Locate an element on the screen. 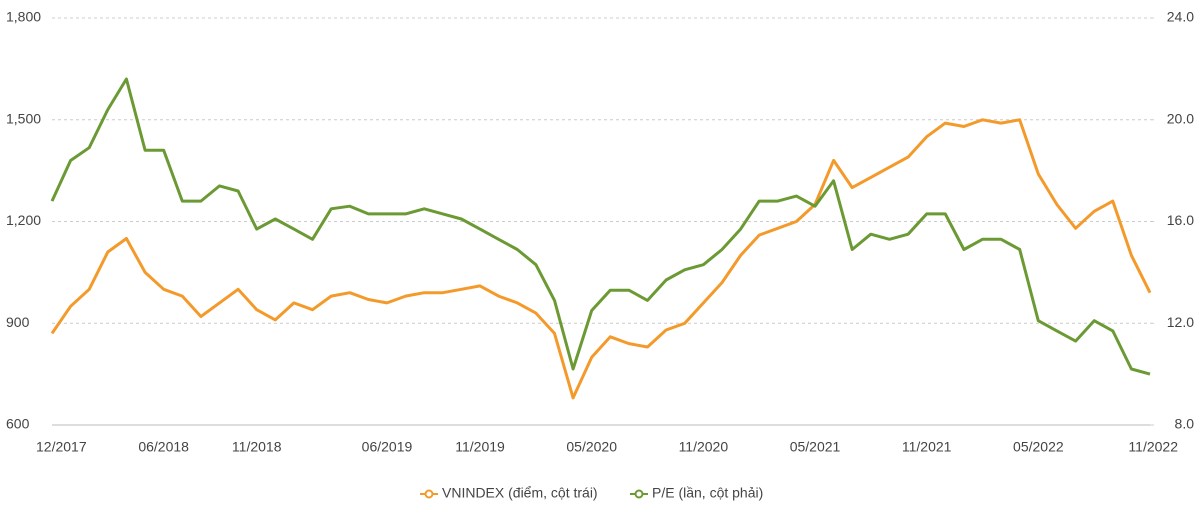 The height and width of the screenshot is (516, 1200). x-tick-label: 05/2021 is located at coordinates (815, 447).